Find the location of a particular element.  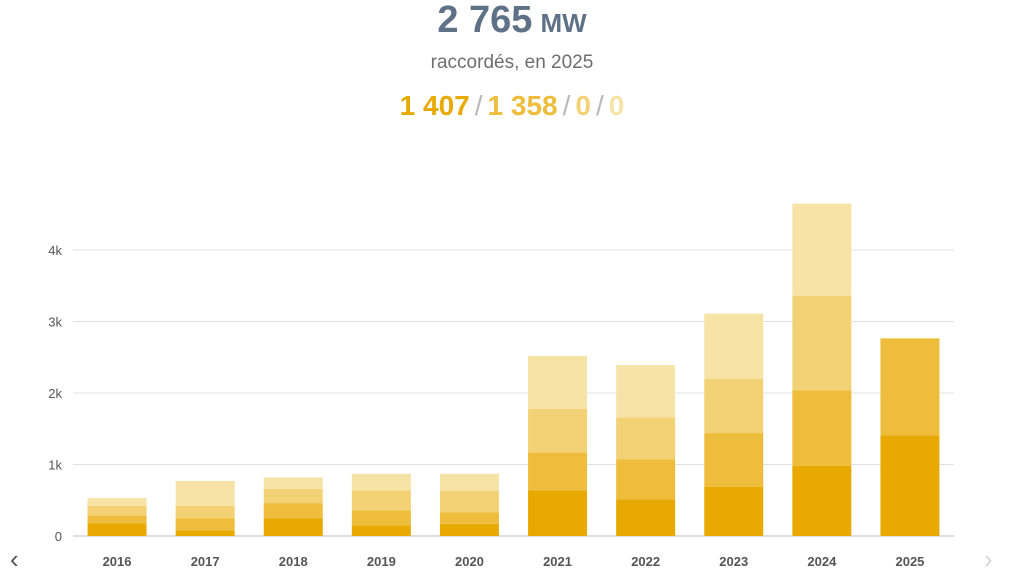

y-tick-label: 3k is located at coordinates (55, 322).